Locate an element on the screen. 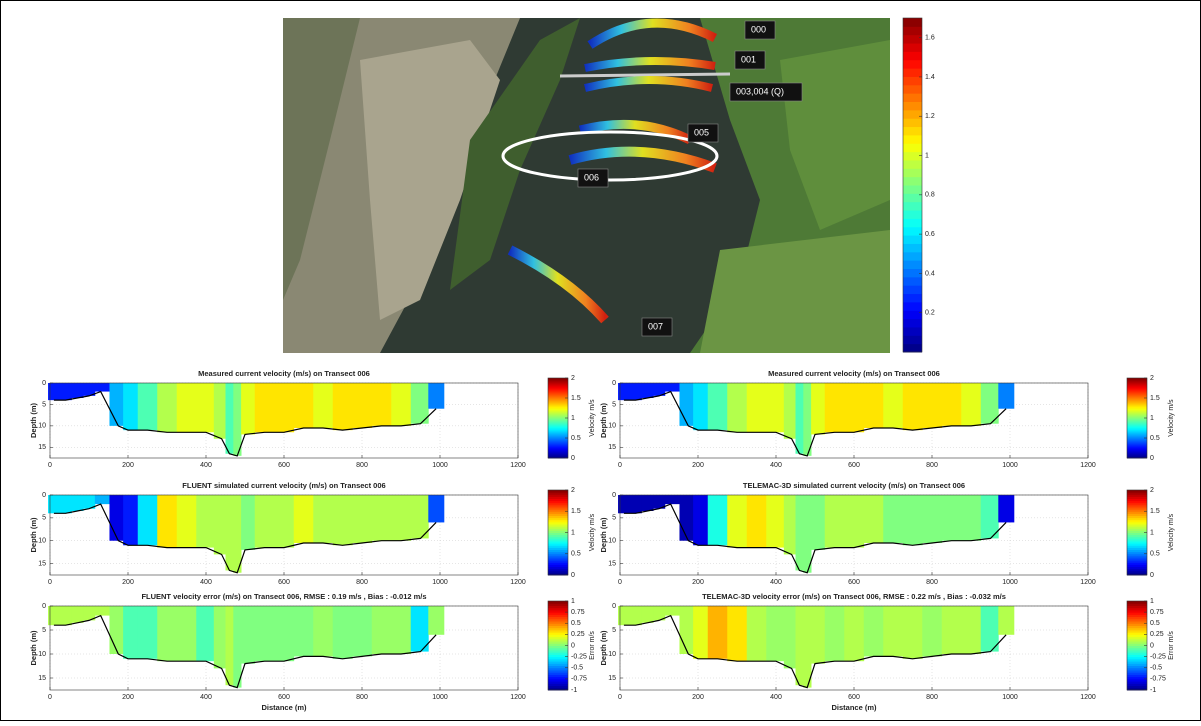 This screenshot has height=726, width=1201. transect-label: 005 is located at coordinates (701, 132).